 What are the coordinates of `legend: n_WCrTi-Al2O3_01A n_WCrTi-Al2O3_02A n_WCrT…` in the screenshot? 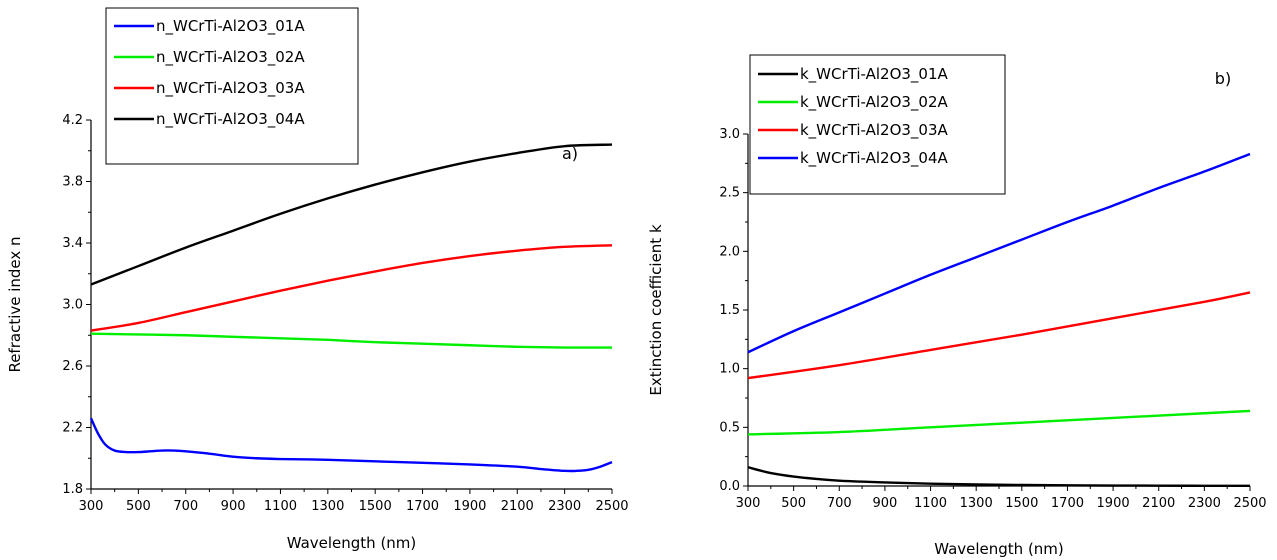 It's located at (232, 86).